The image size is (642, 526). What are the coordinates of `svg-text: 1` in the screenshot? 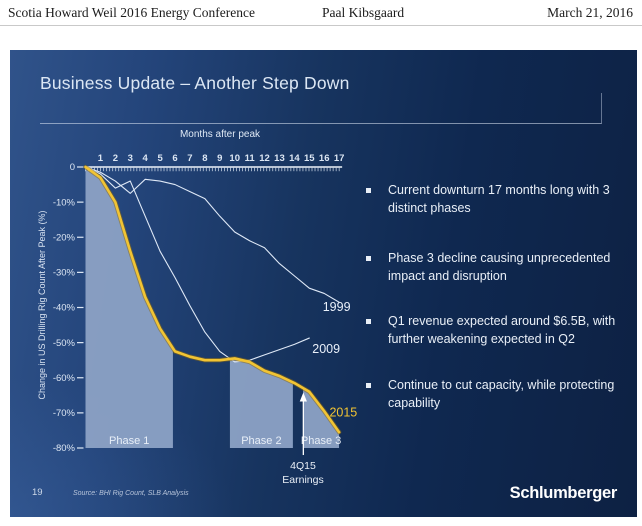 It's located at (101, 158).